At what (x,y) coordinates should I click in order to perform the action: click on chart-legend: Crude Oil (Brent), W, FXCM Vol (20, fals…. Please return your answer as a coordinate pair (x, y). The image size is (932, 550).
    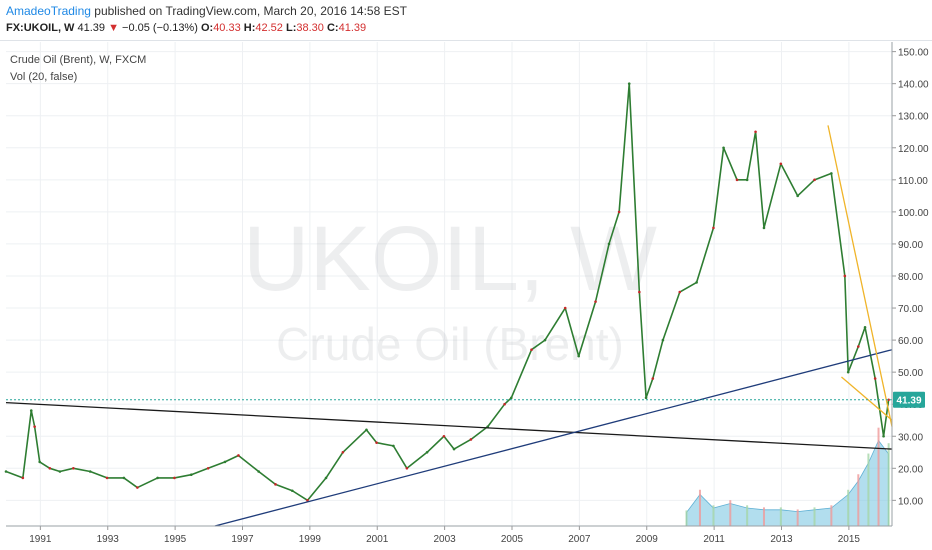
    Looking at the image, I should click on (78, 69).